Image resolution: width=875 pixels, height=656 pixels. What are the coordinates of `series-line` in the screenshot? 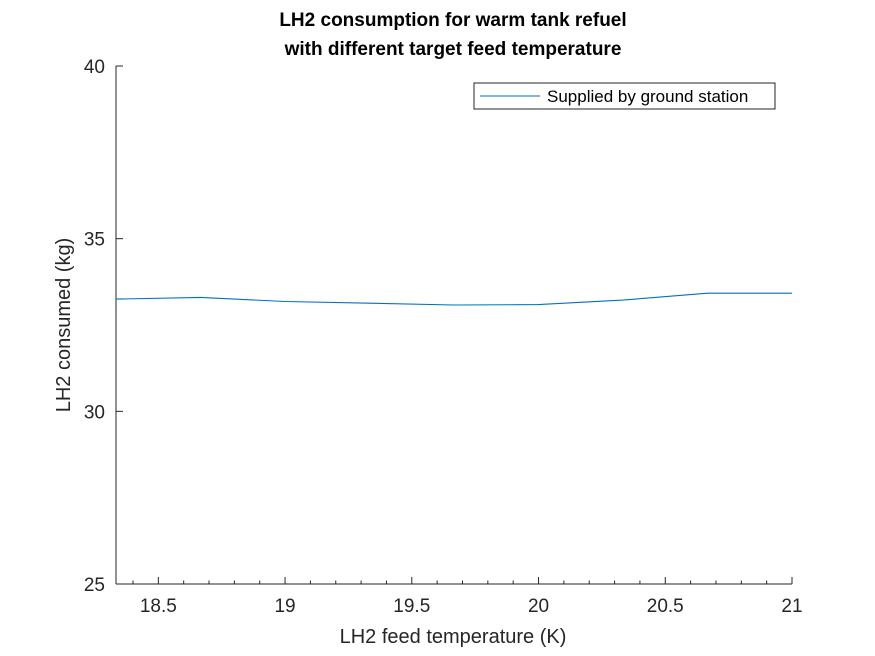 It's located at (453, 299).